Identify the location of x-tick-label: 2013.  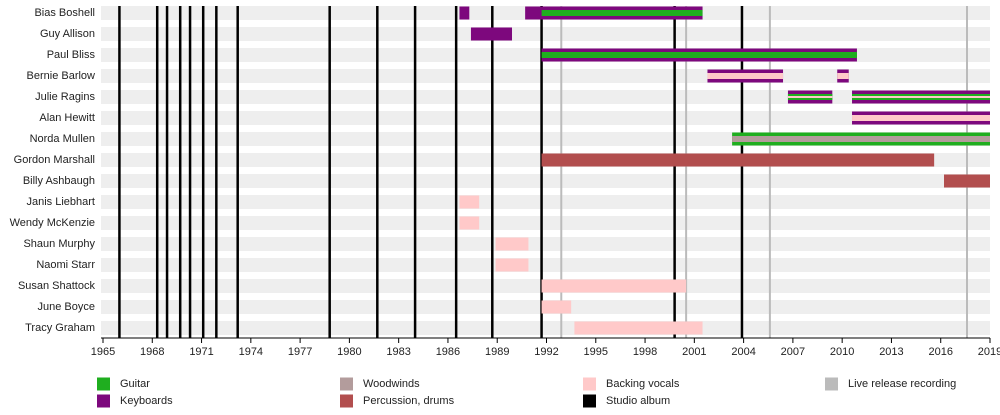
(891, 352).